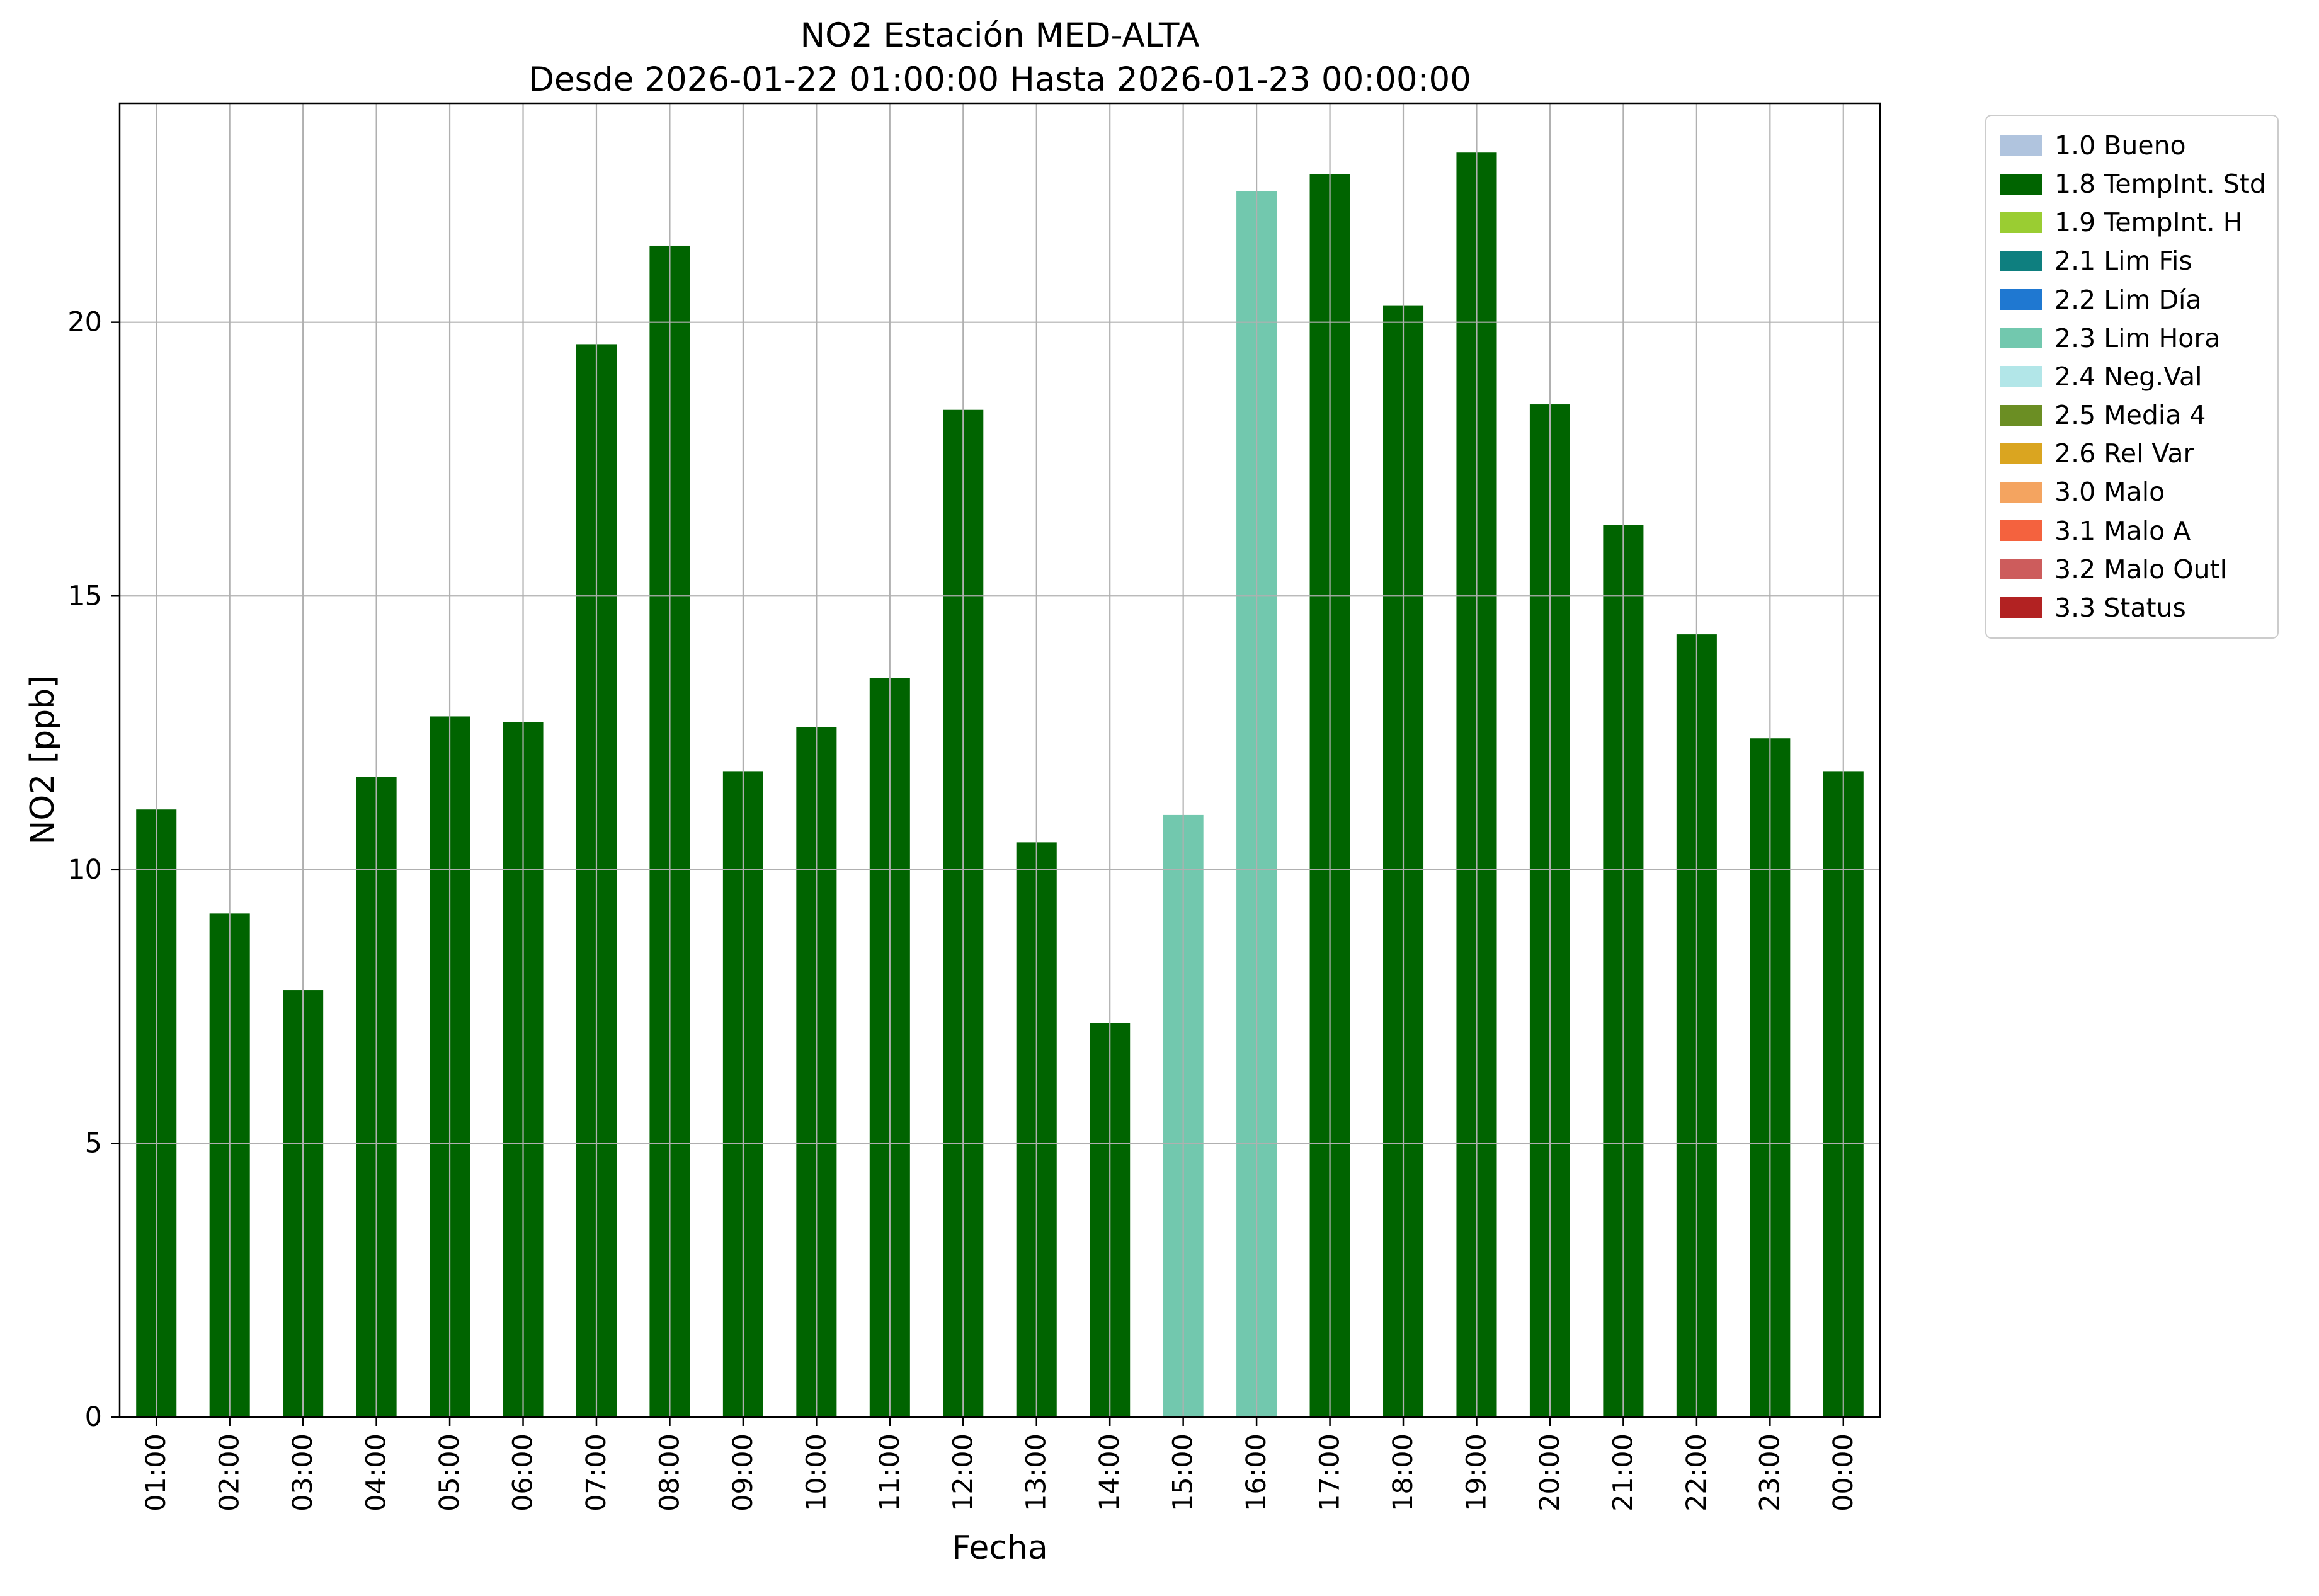 The height and width of the screenshot is (1596, 2319). What do you see at coordinates (2021, 569) in the screenshot?
I see `legend-swatch-3.2` at bounding box center [2021, 569].